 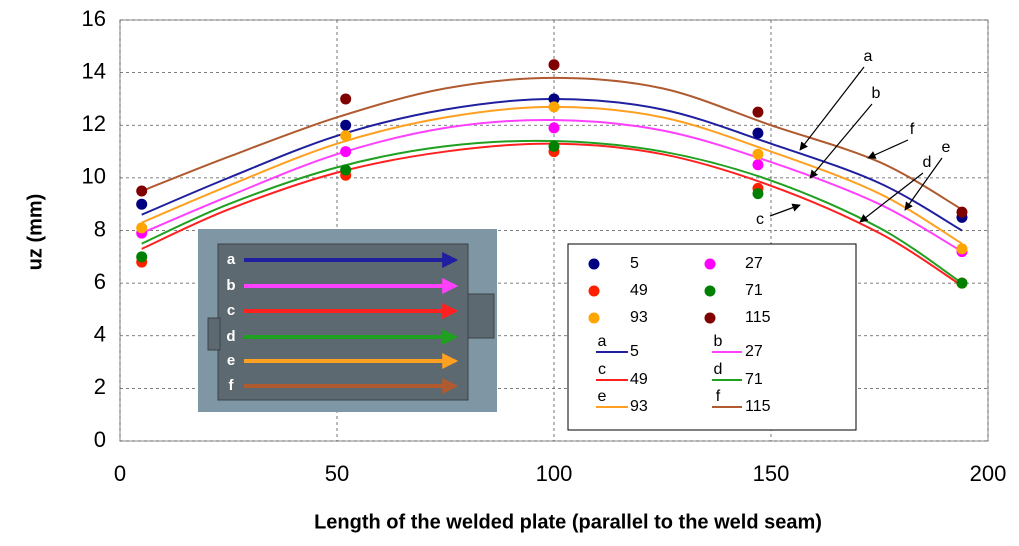 What do you see at coordinates (100, 228) in the screenshot?
I see `y-tick-label: 8` at bounding box center [100, 228].